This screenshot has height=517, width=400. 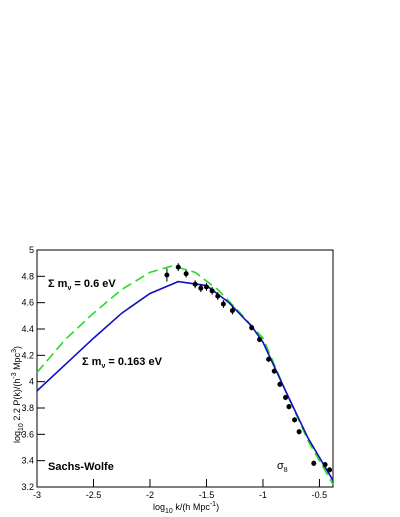 What do you see at coordinates (14, 375) in the screenshot?
I see `label-part: -3` at bounding box center [14, 375].